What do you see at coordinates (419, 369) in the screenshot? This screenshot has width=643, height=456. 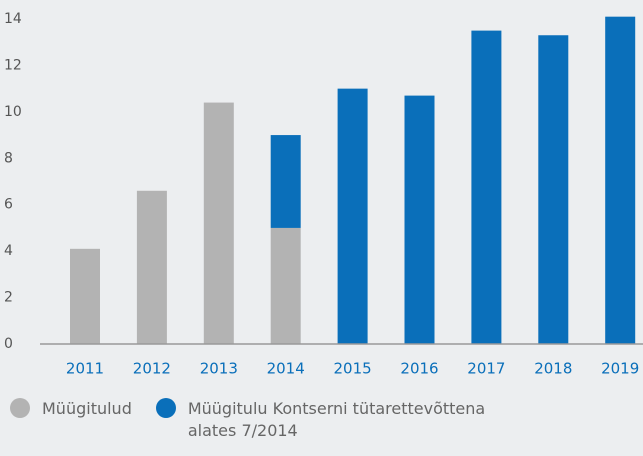 I see `x-tick-label: 2016` at bounding box center [419, 369].